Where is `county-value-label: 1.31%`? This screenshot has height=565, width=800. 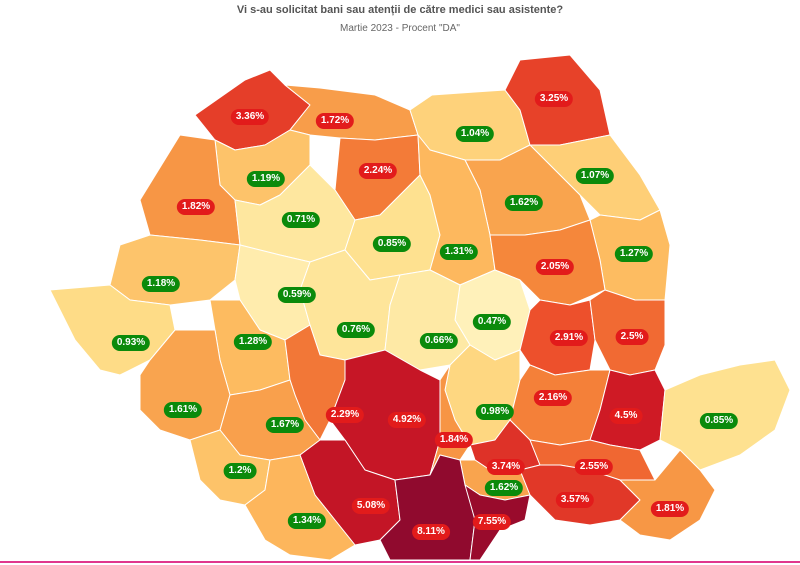 county-value-label: 1.31% is located at coordinates (459, 252).